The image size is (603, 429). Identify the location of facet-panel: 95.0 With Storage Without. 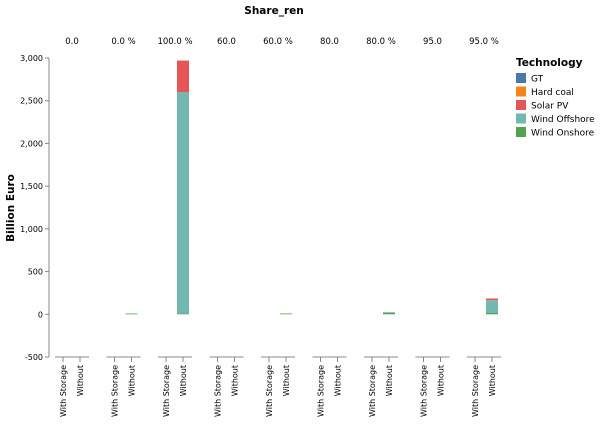
(432, 227).